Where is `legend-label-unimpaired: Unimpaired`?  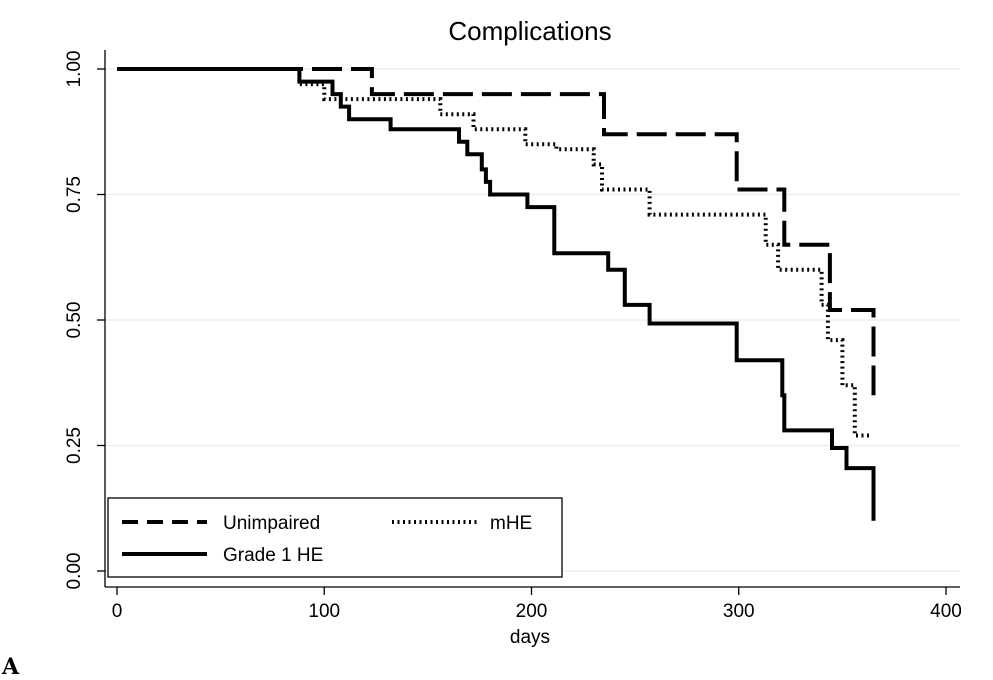 legend-label-unimpaired: Unimpaired is located at coordinates (271, 523).